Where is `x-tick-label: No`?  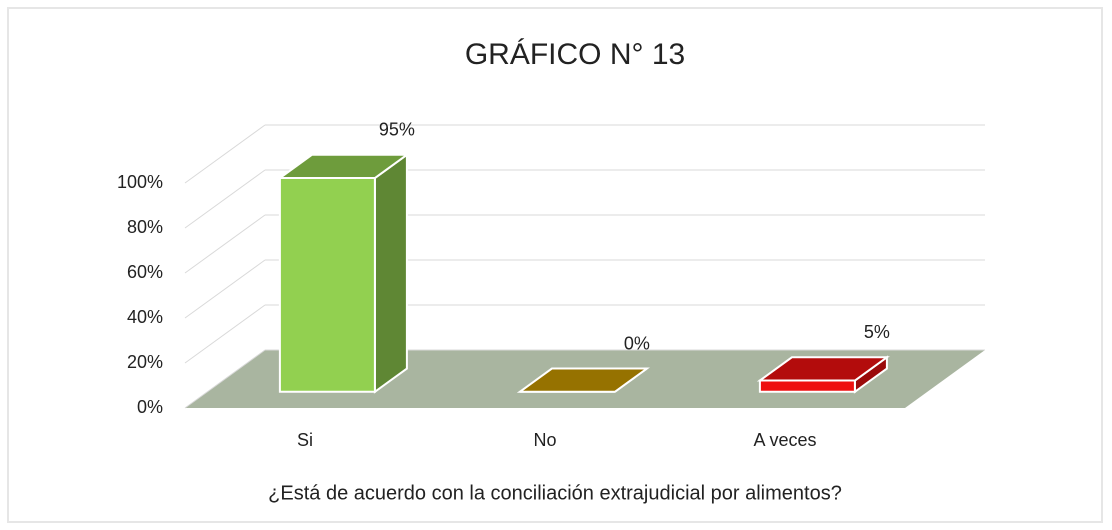 x-tick-label: No is located at coordinates (544, 440).